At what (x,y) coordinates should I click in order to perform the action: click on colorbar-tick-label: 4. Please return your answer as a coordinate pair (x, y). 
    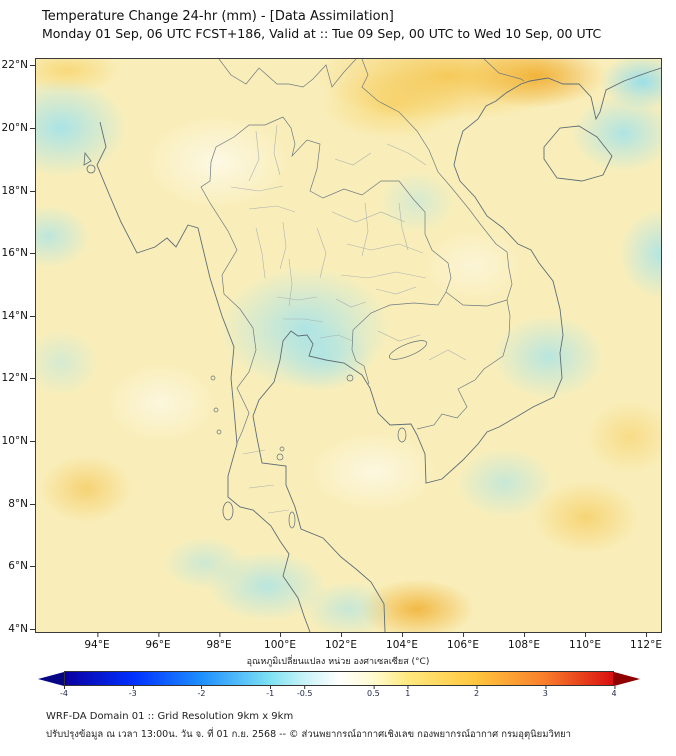
    Looking at the image, I should click on (614, 692).